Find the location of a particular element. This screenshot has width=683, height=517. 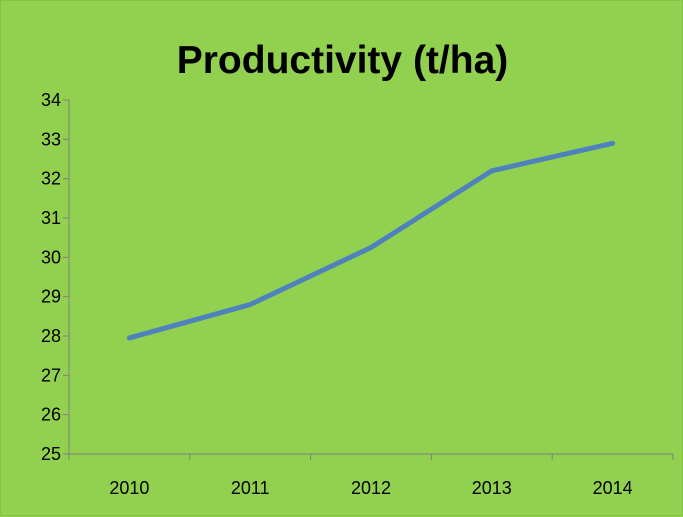

y-tick-label: 26 is located at coordinates (51, 415).